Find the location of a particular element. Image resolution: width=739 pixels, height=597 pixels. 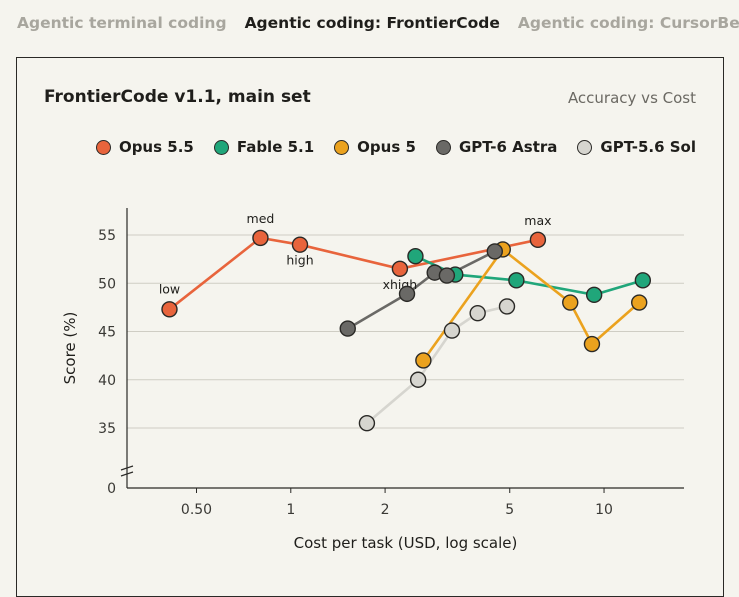

legend-item: Fable 5.1 is located at coordinates (264, 147).